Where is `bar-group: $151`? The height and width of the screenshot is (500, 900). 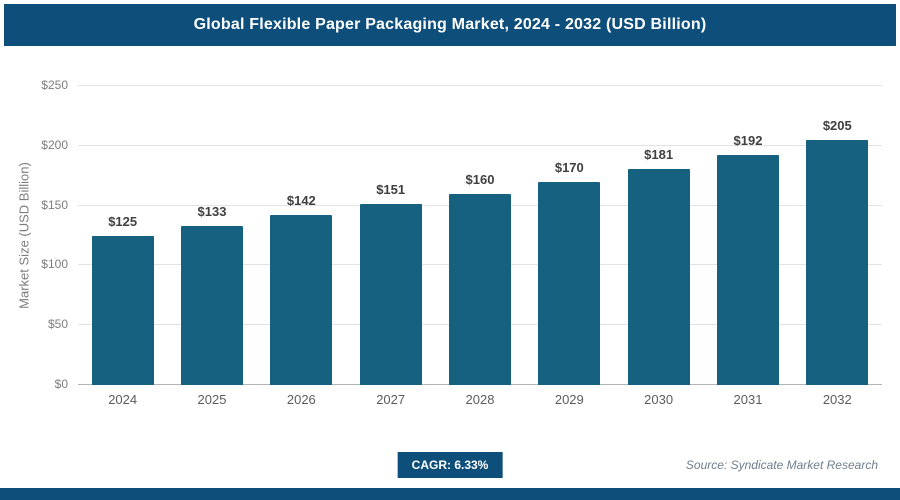
bar-group: $151 is located at coordinates (390, 235).